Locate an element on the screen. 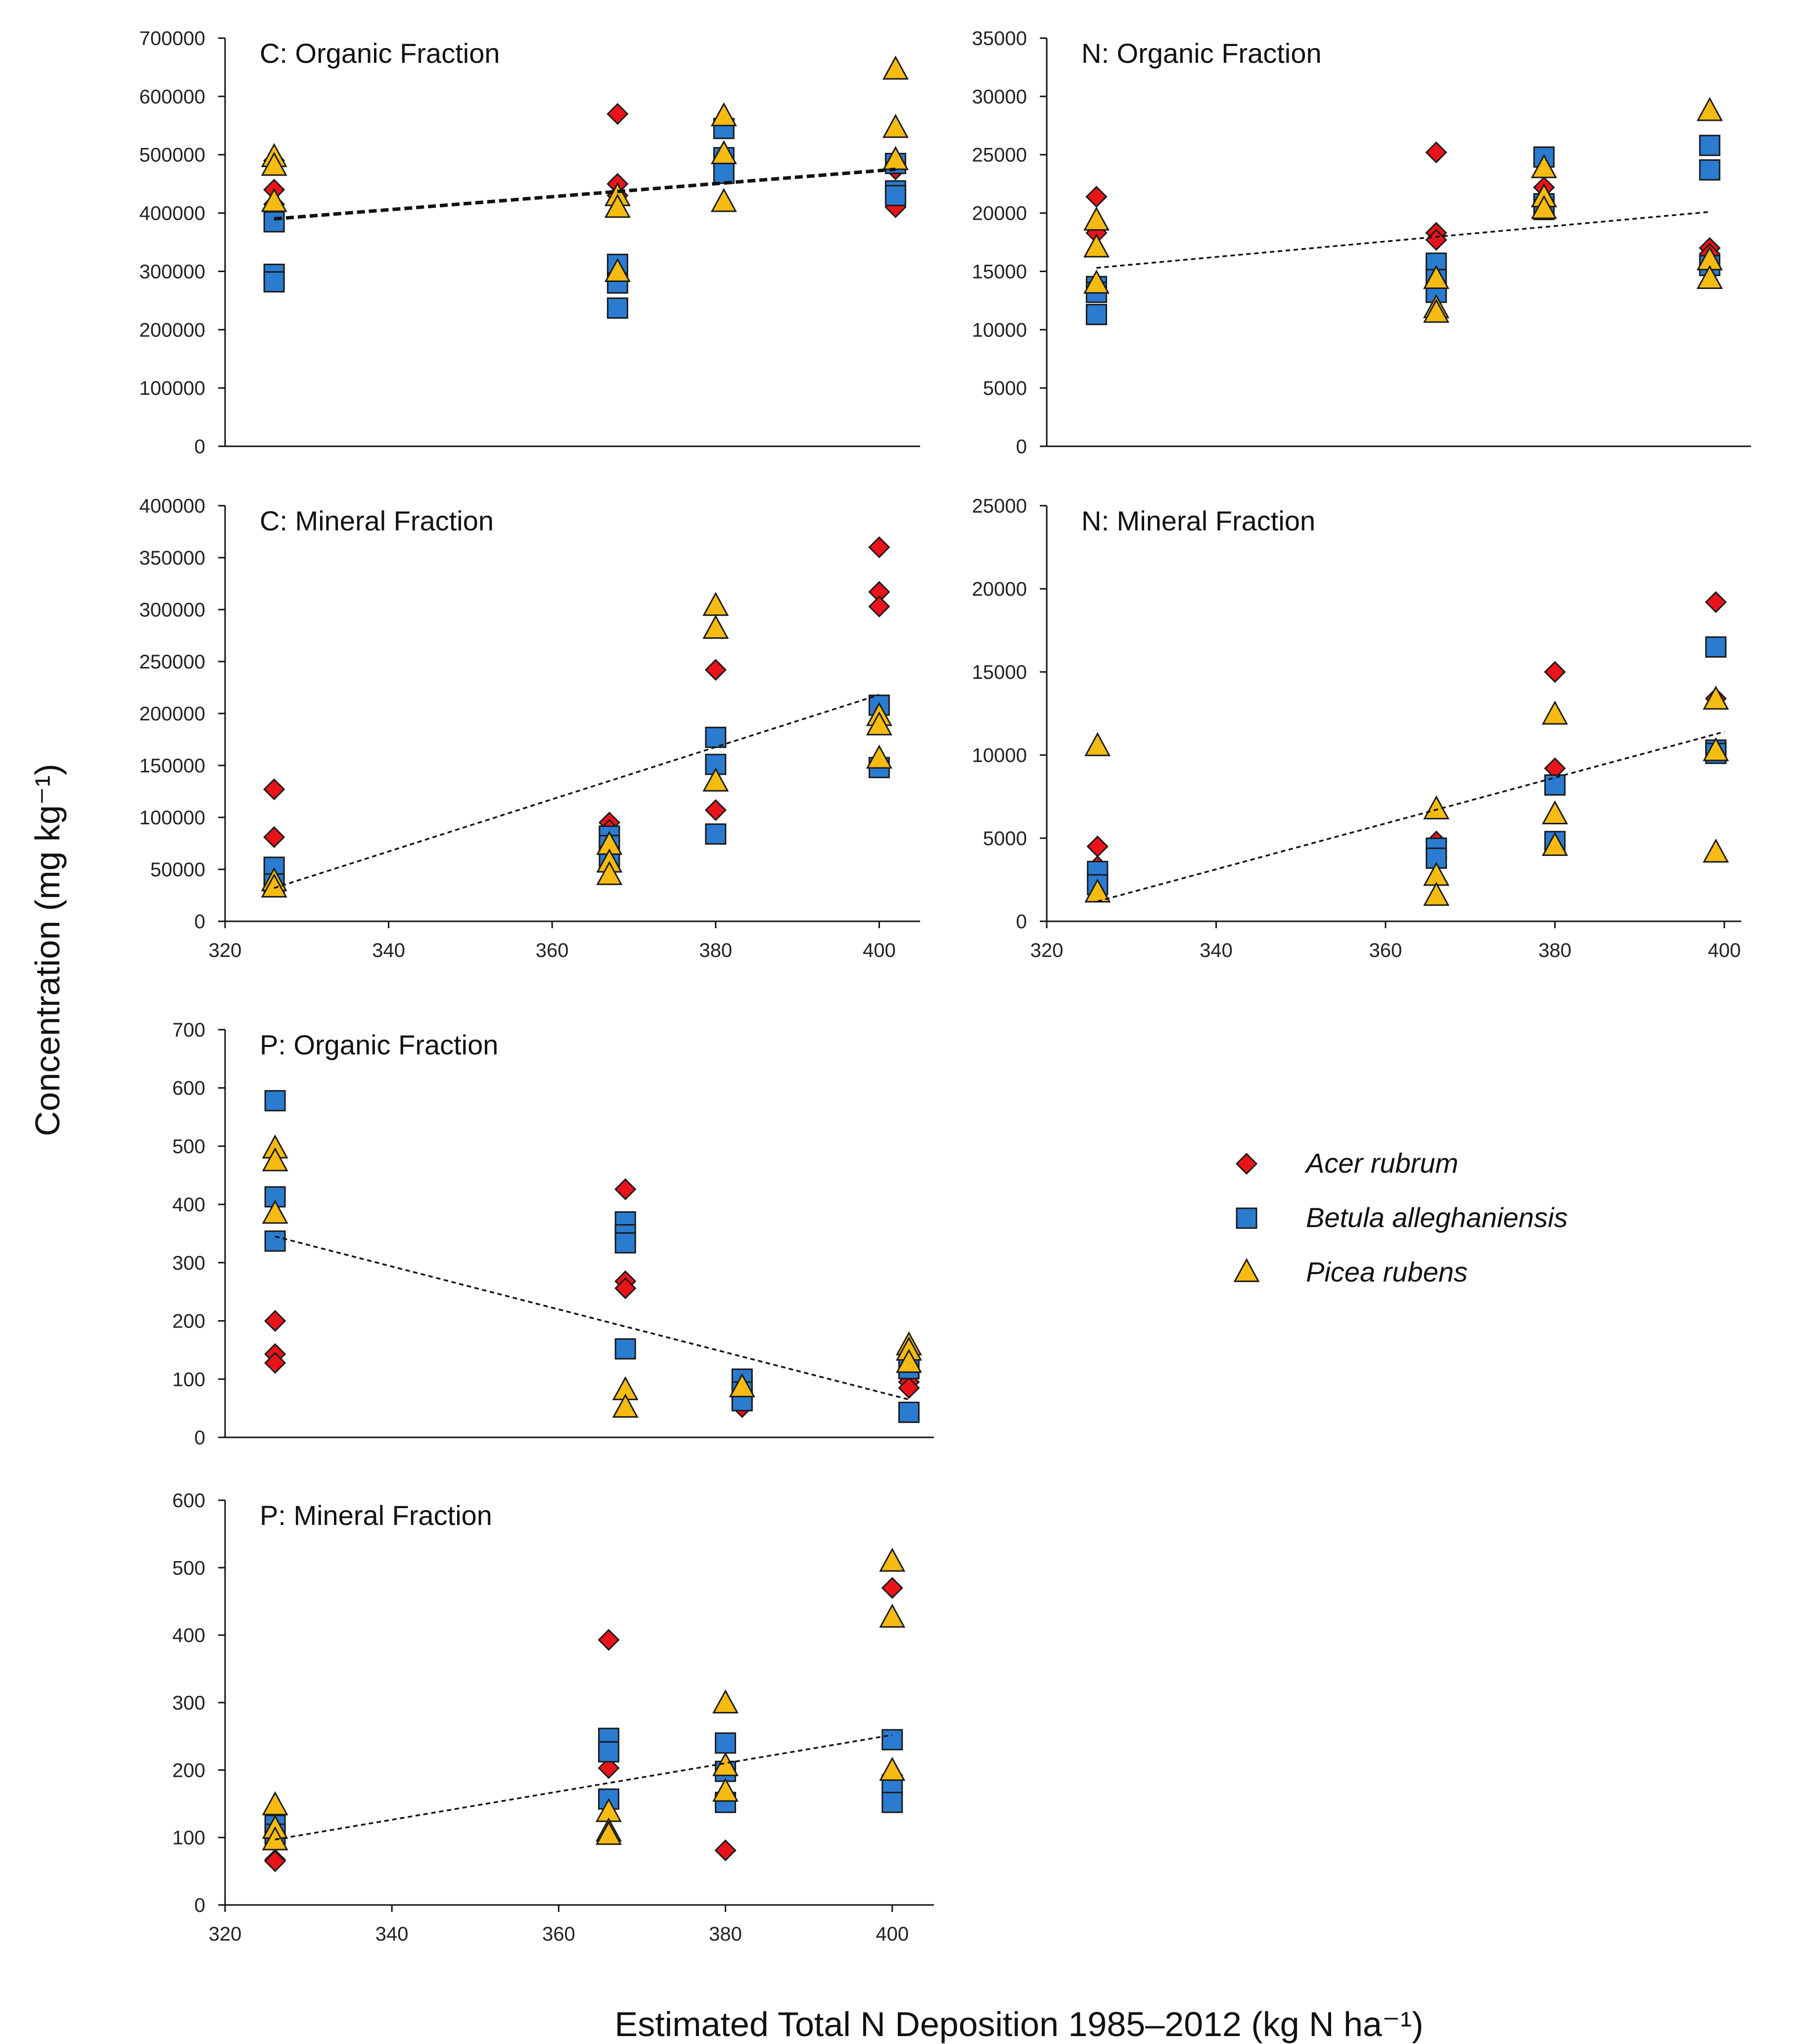 This screenshot has width=1812, height=2044. y-tick-label: 300 is located at coordinates (188, 1703).